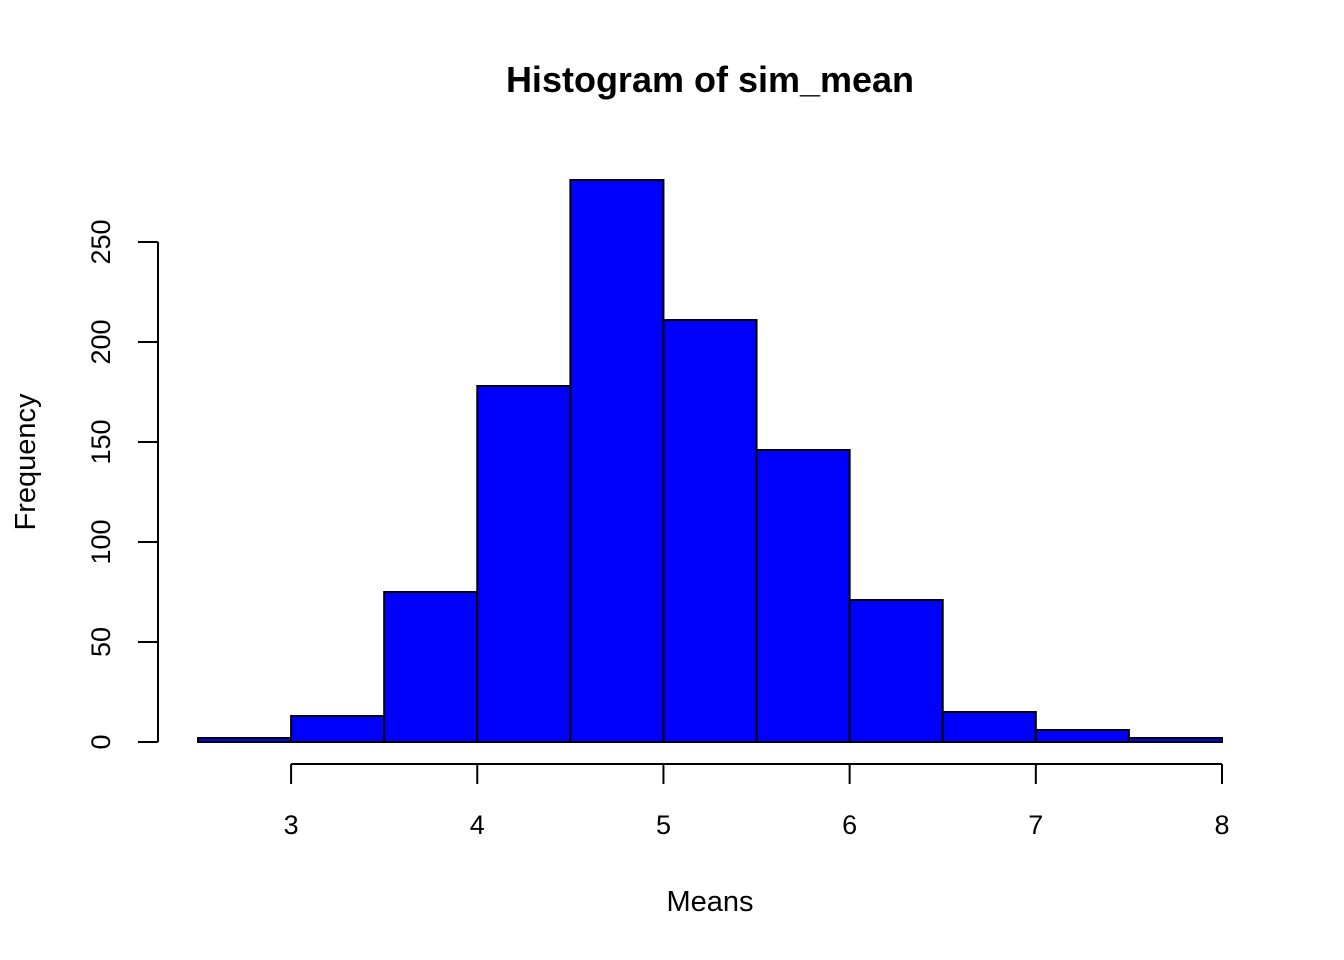 This screenshot has height=960, width=1344. What do you see at coordinates (709, 902) in the screenshot?
I see `x-axis-label: Means` at bounding box center [709, 902].